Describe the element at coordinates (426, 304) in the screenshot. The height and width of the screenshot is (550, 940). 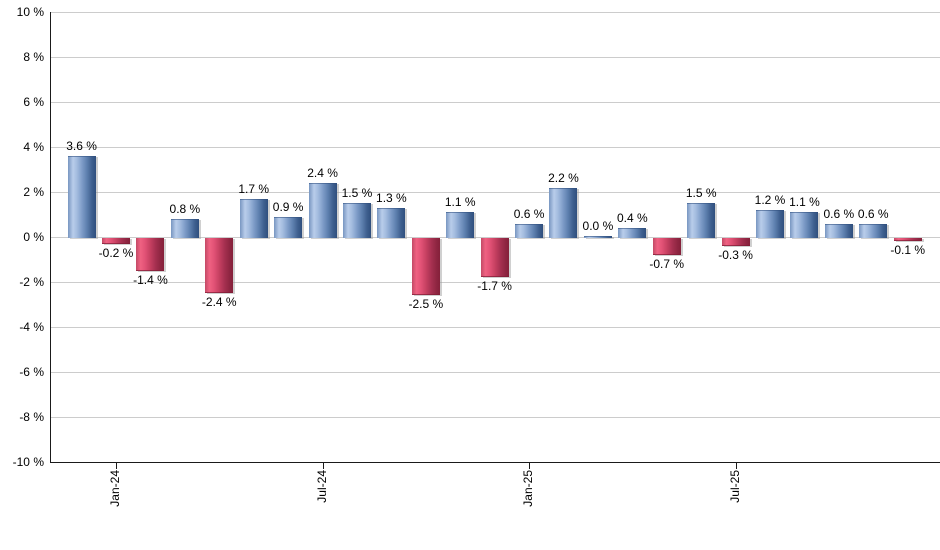
I see `bar-value-label: -2.5 %` at that location.